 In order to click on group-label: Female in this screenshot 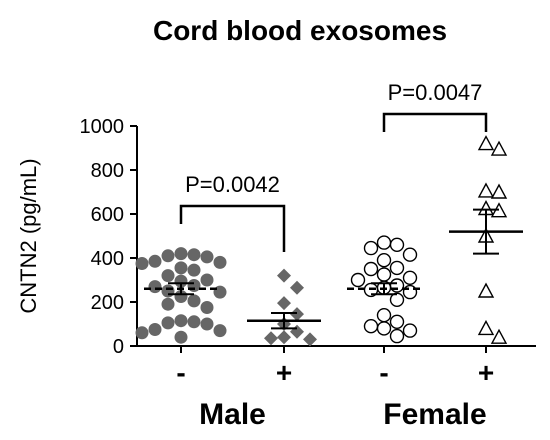, I will do `click(434, 414)`.